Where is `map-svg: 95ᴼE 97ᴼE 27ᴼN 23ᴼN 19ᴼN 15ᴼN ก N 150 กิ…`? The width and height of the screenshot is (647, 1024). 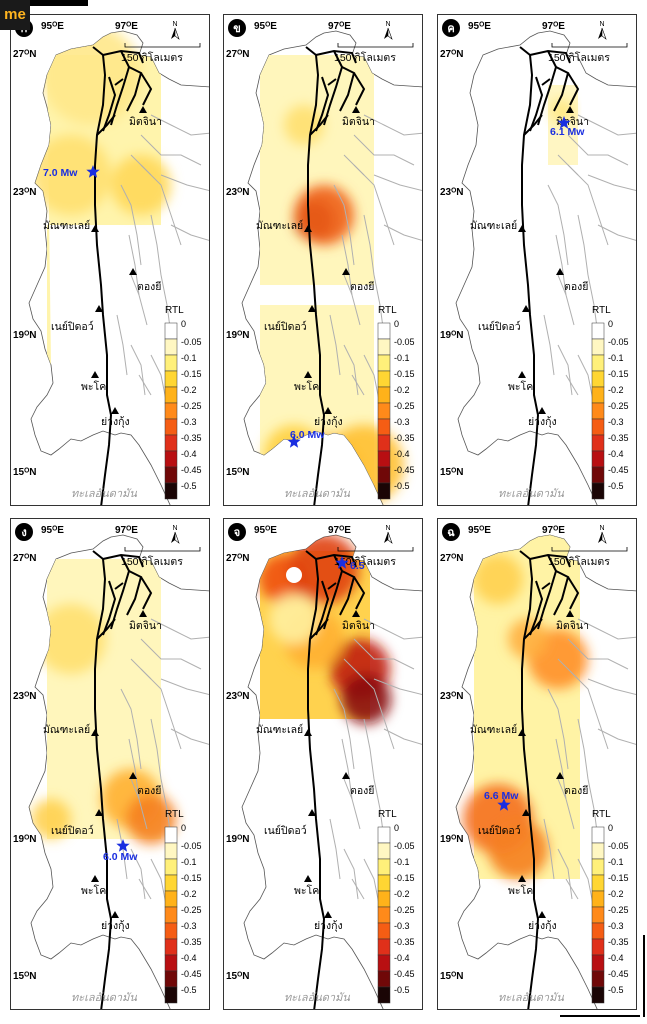 map-svg: 95ᴼE 97ᴼE 27ᴼN 23ᴼN 19ᴼN 15ᴼN ก N 150 กิ… is located at coordinates (111, 262).